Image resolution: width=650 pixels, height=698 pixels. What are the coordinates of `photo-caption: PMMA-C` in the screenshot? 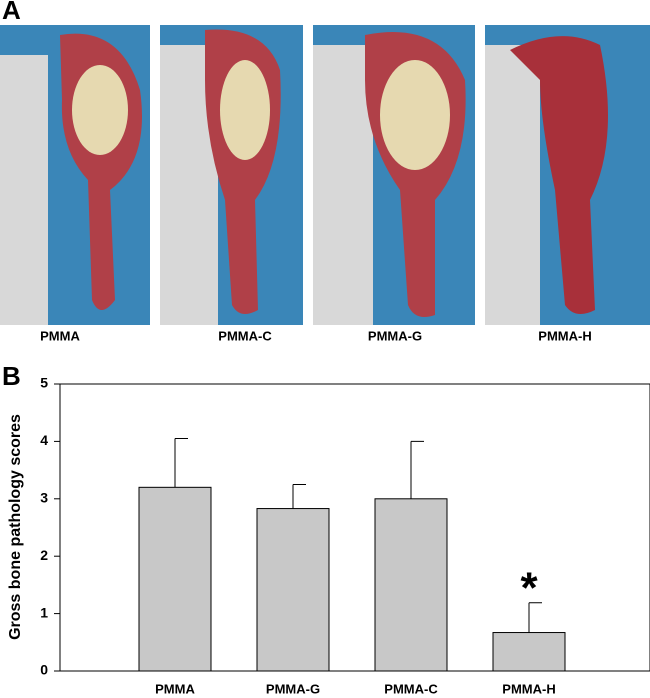 It's located at (245, 335).